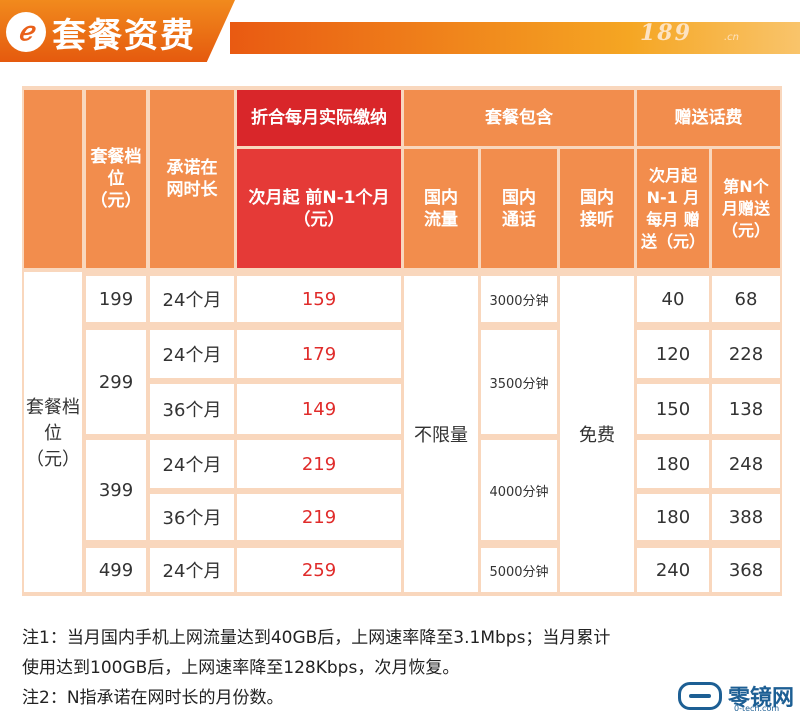 The image size is (800, 716). Describe the element at coordinates (519, 208) in the screenshot. I see `header-calls: 国内通话` at that location.